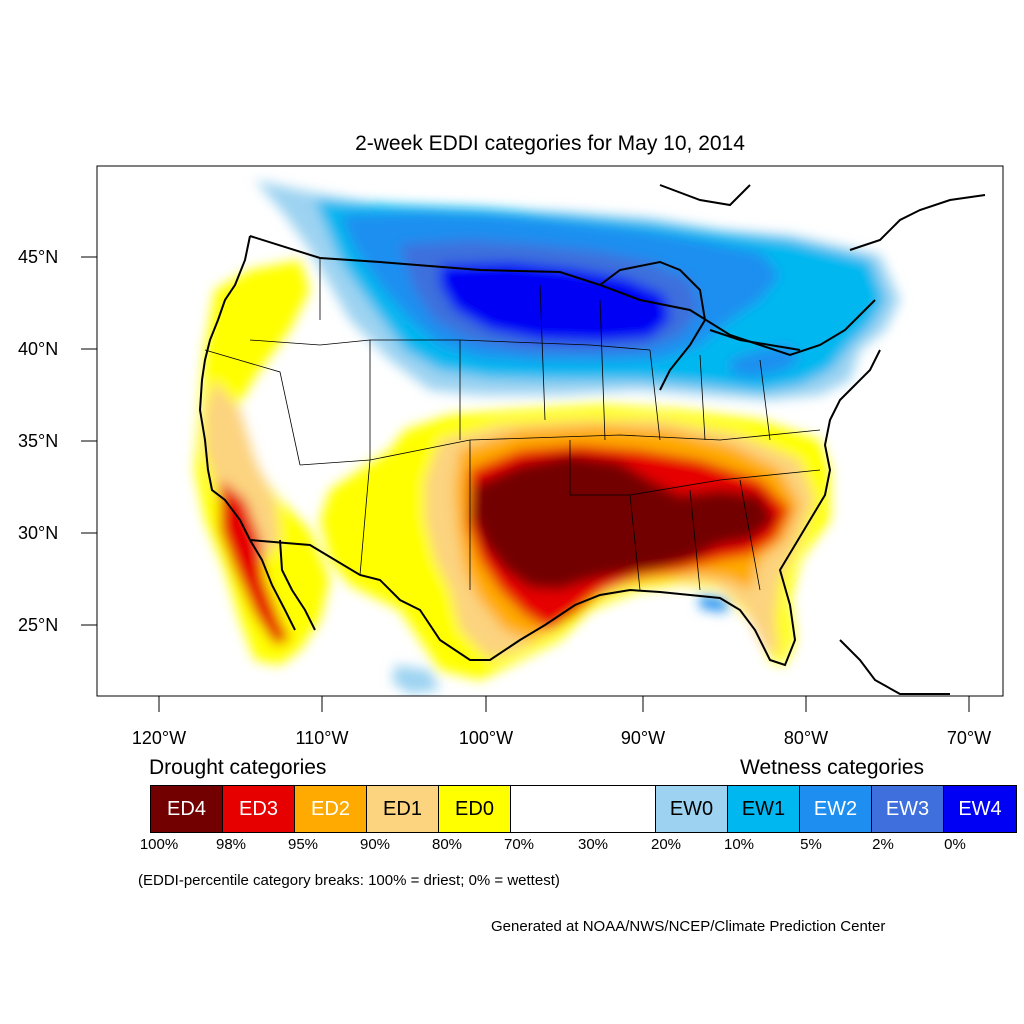 This screenshot has width=1024, height=1024. I want to click on ed3-west, so click(255, 562).